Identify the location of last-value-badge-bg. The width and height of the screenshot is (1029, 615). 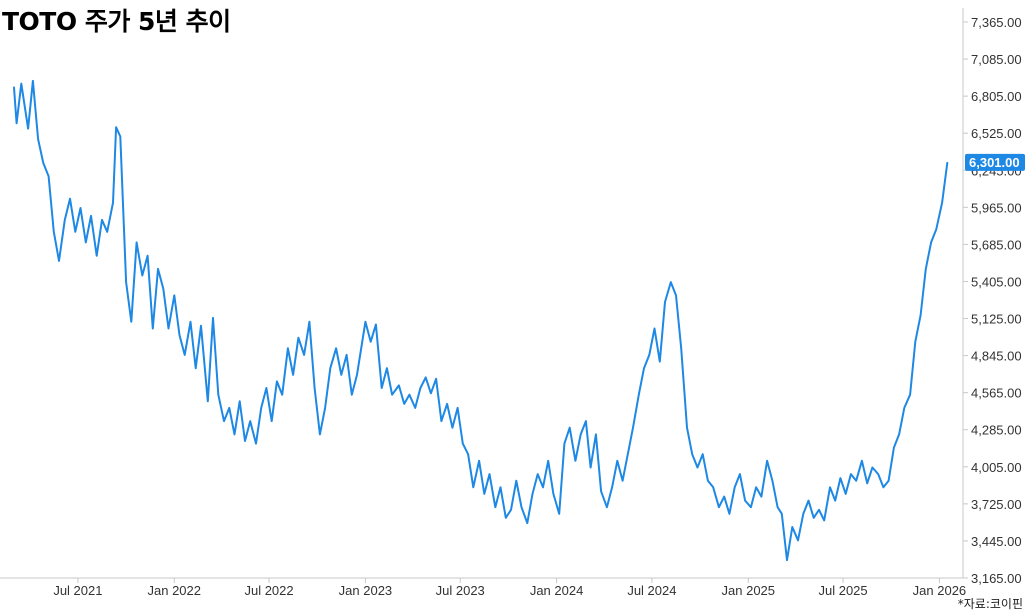
(995, 162).